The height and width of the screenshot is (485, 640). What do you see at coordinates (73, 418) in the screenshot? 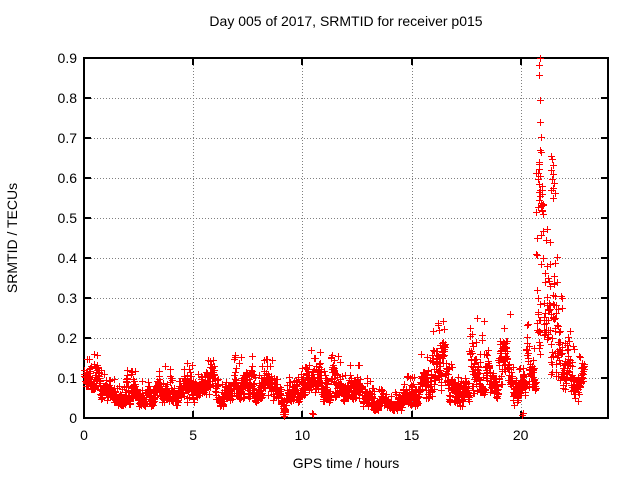
I see `y-tick-label: 0` at bounding box center [73, 418].